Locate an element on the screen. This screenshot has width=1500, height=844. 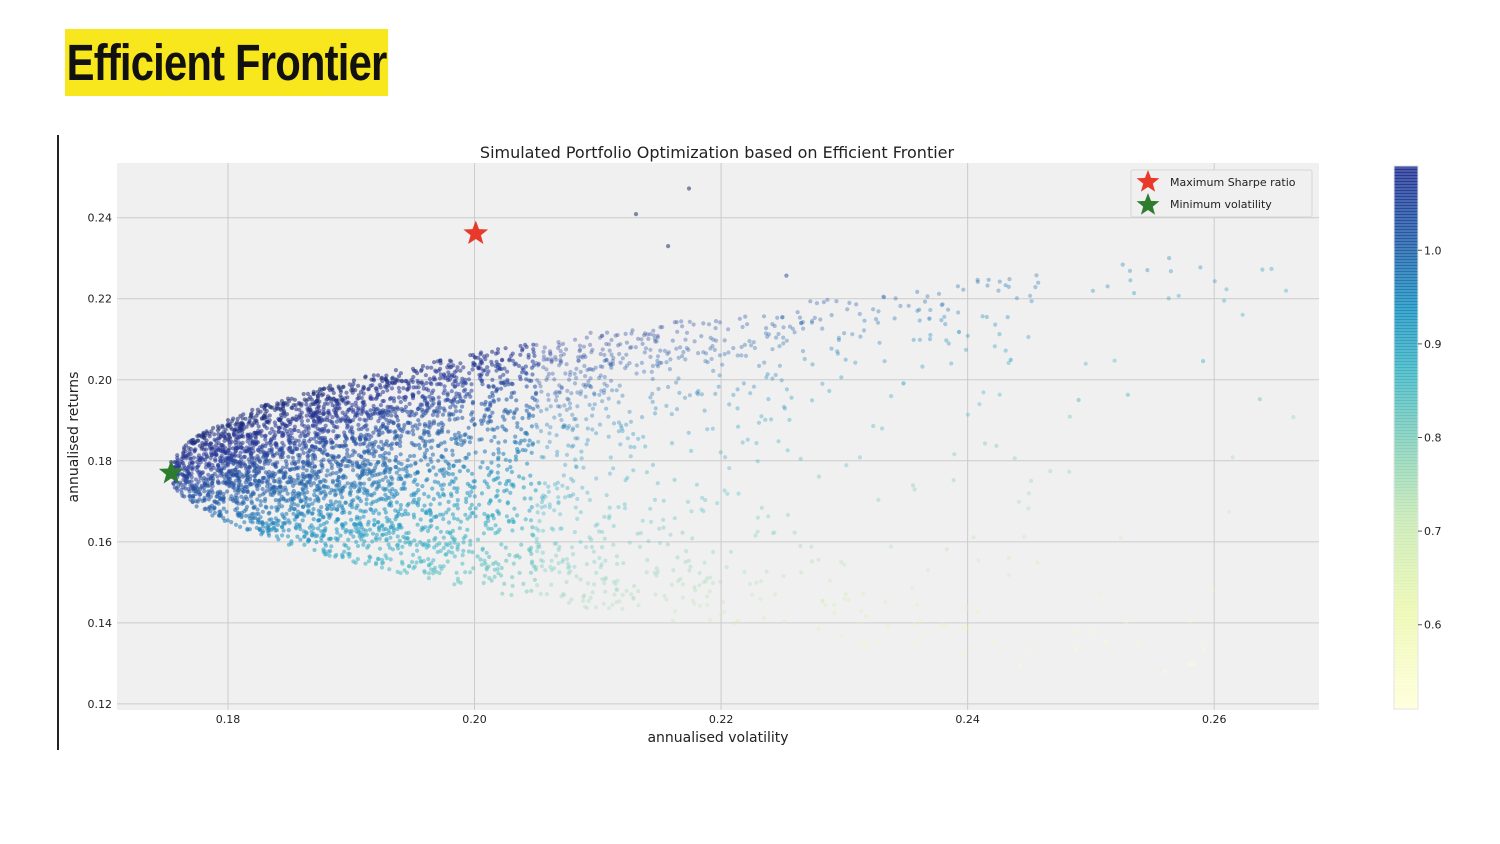
legend-marker-max-sharpe is located at coordinates (1148, 181).